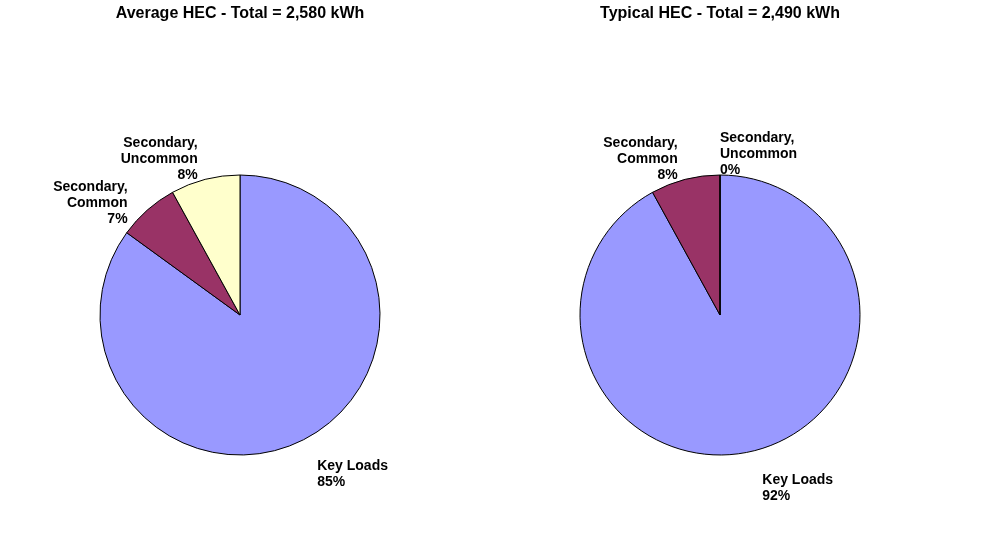  What do you see at coordinates (159, 150) in the screenshot?
I see `slice-label: Secondary, Uncommon` at bounding box center [159, 150].